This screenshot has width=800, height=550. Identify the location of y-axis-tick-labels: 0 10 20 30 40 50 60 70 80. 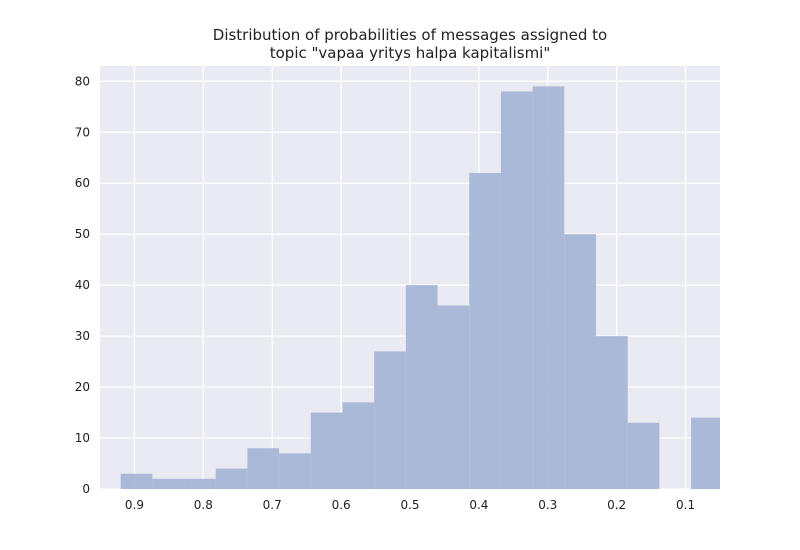
(82, 285).